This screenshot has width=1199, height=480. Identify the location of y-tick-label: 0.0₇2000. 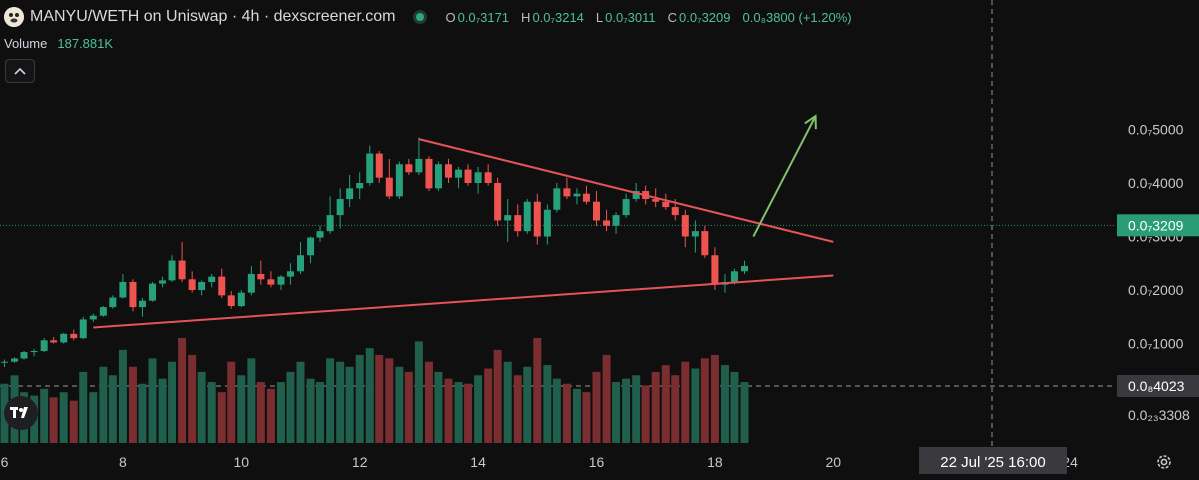
(1156, 290).